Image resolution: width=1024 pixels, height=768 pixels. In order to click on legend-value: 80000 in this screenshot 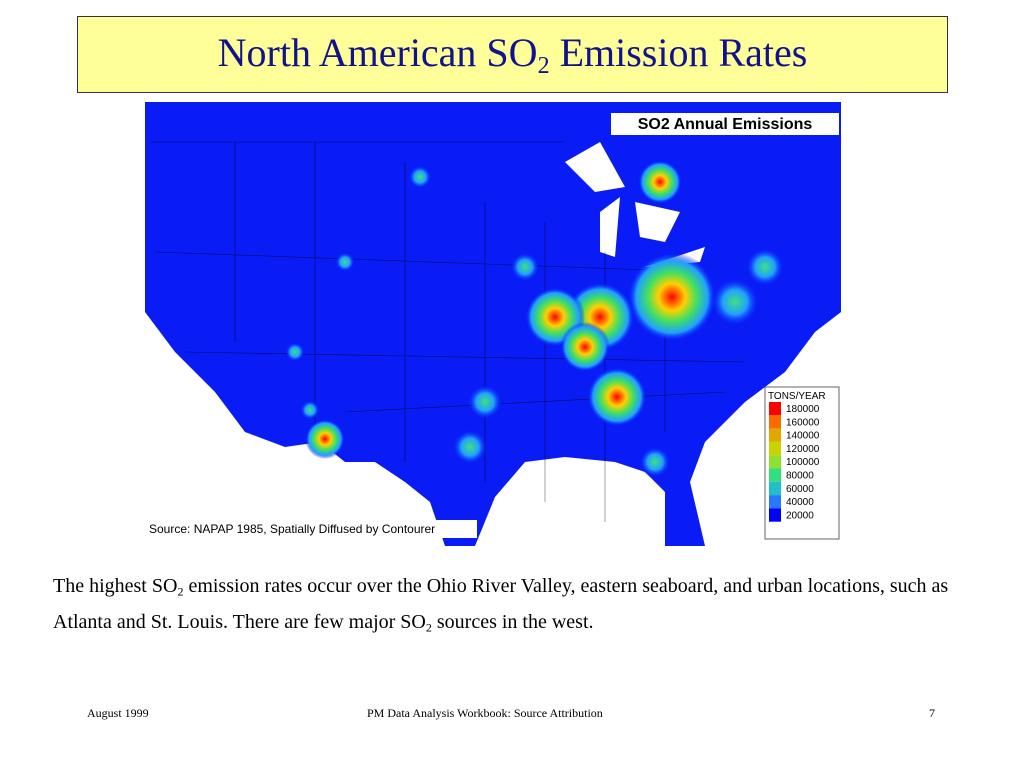, I will do `click(800, 476)`.